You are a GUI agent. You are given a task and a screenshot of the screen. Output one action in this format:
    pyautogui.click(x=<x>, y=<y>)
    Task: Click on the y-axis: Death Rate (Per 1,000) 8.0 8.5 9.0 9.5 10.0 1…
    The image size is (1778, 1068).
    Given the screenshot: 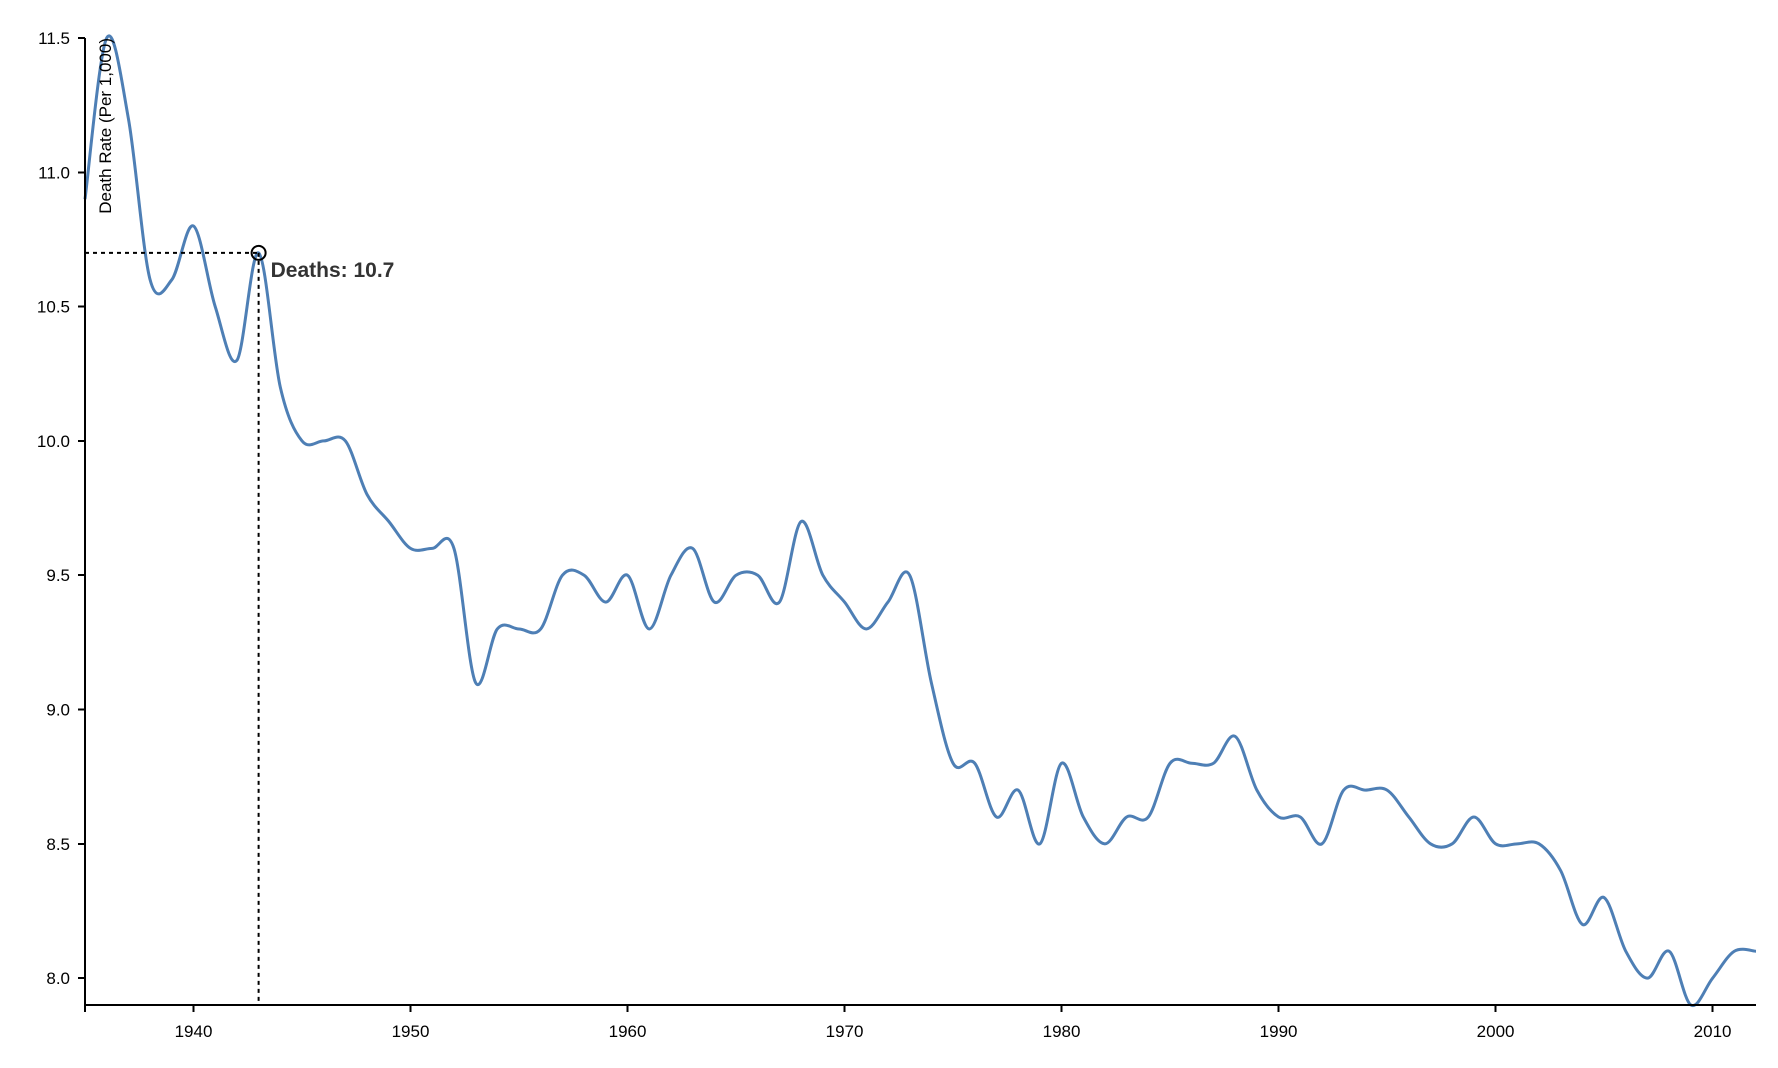 What is the action you would take?
    pyautogui.click(x=76, y=517)
    